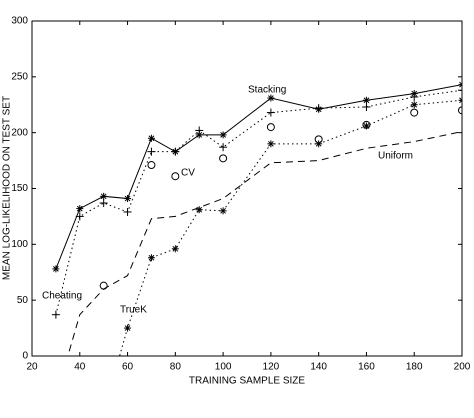 The width and height of the screenshot is (474, 418). Describe the element at coordinates (7, 188) in the screenshot. I see `y-axis-label: MEAN LOG-LIKELIHOOD ON TEST SET` at that location.